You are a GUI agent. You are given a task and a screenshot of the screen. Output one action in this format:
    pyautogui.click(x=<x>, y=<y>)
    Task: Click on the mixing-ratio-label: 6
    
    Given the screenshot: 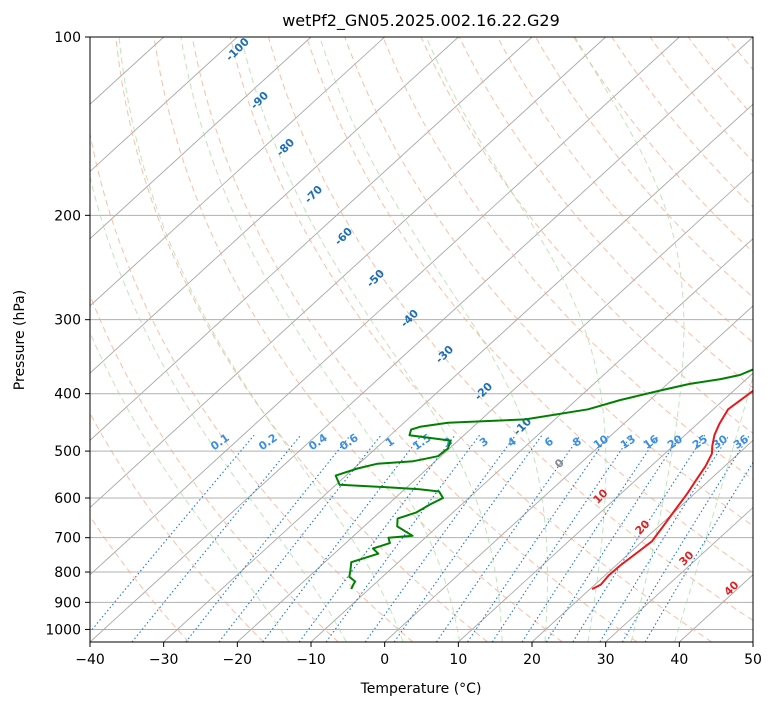 What is the action you would take?
    pyautogui.click(x=549, y=441)
    